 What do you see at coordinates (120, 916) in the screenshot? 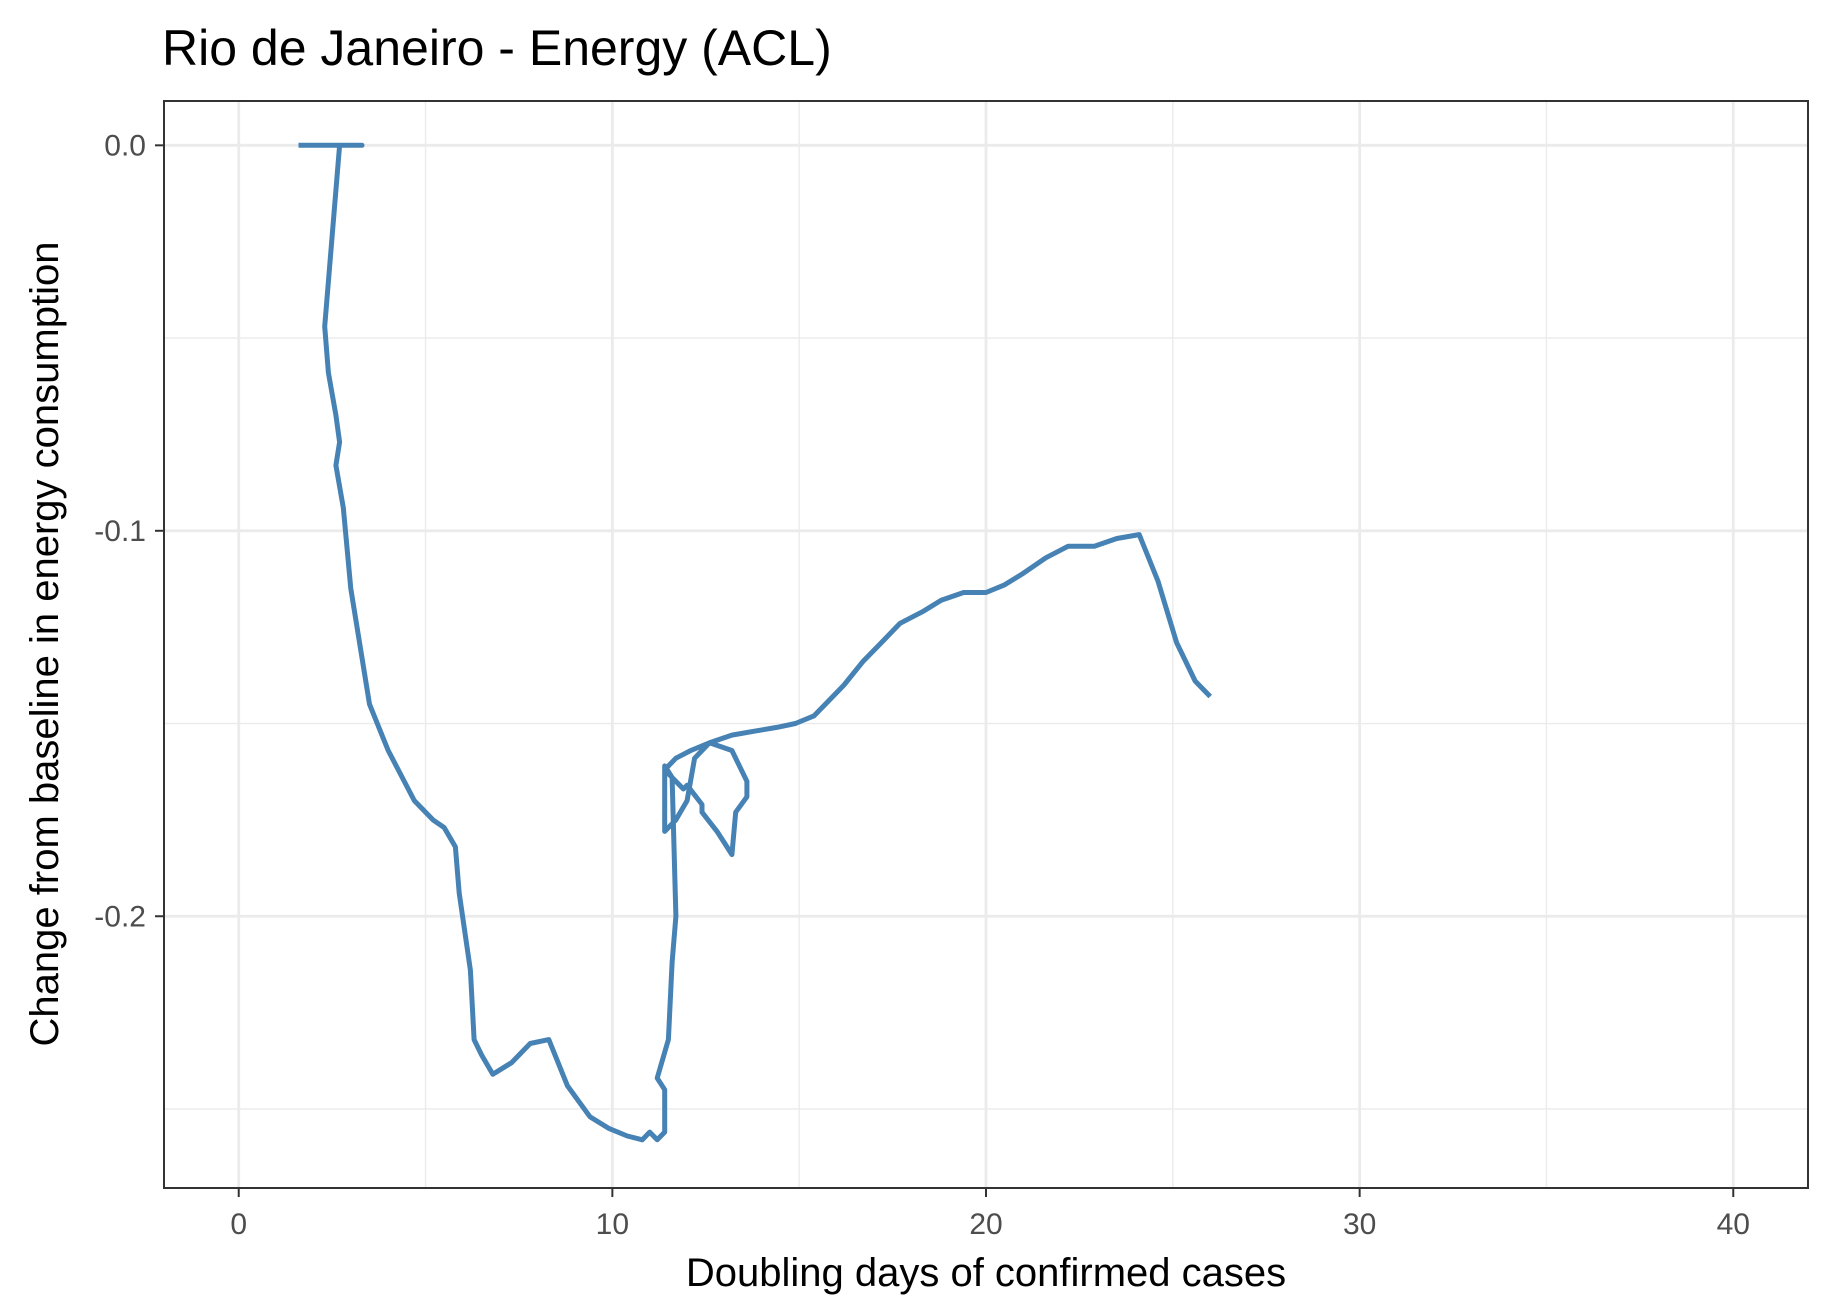
I see `y-tick-label: -0.2` at bounding box center [120, 916].